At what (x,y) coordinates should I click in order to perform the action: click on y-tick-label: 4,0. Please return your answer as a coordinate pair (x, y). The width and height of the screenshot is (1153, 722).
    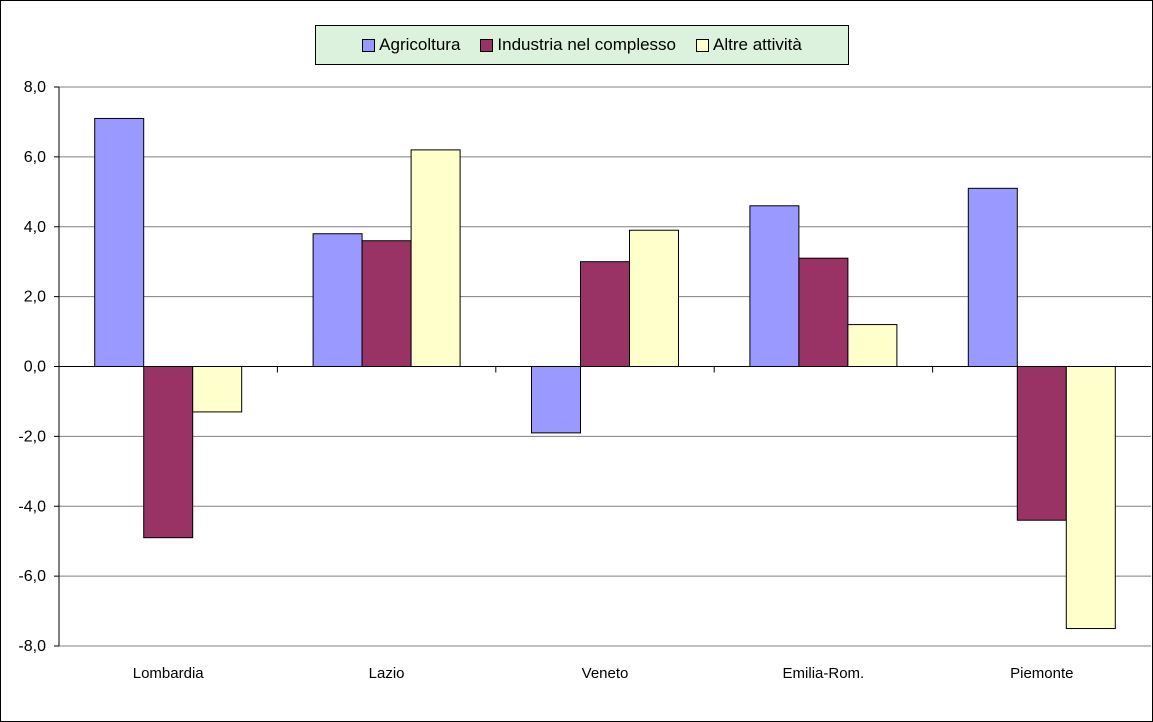
    Looking at the image, I should click on (35, 227).